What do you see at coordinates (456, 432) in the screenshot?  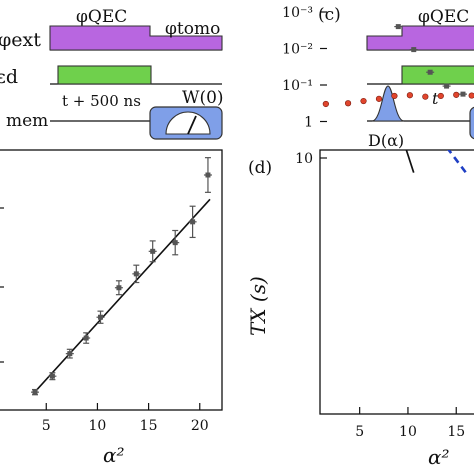 I see `plot-d-xtick-label-2: 15` at bounding box center [456, 432].